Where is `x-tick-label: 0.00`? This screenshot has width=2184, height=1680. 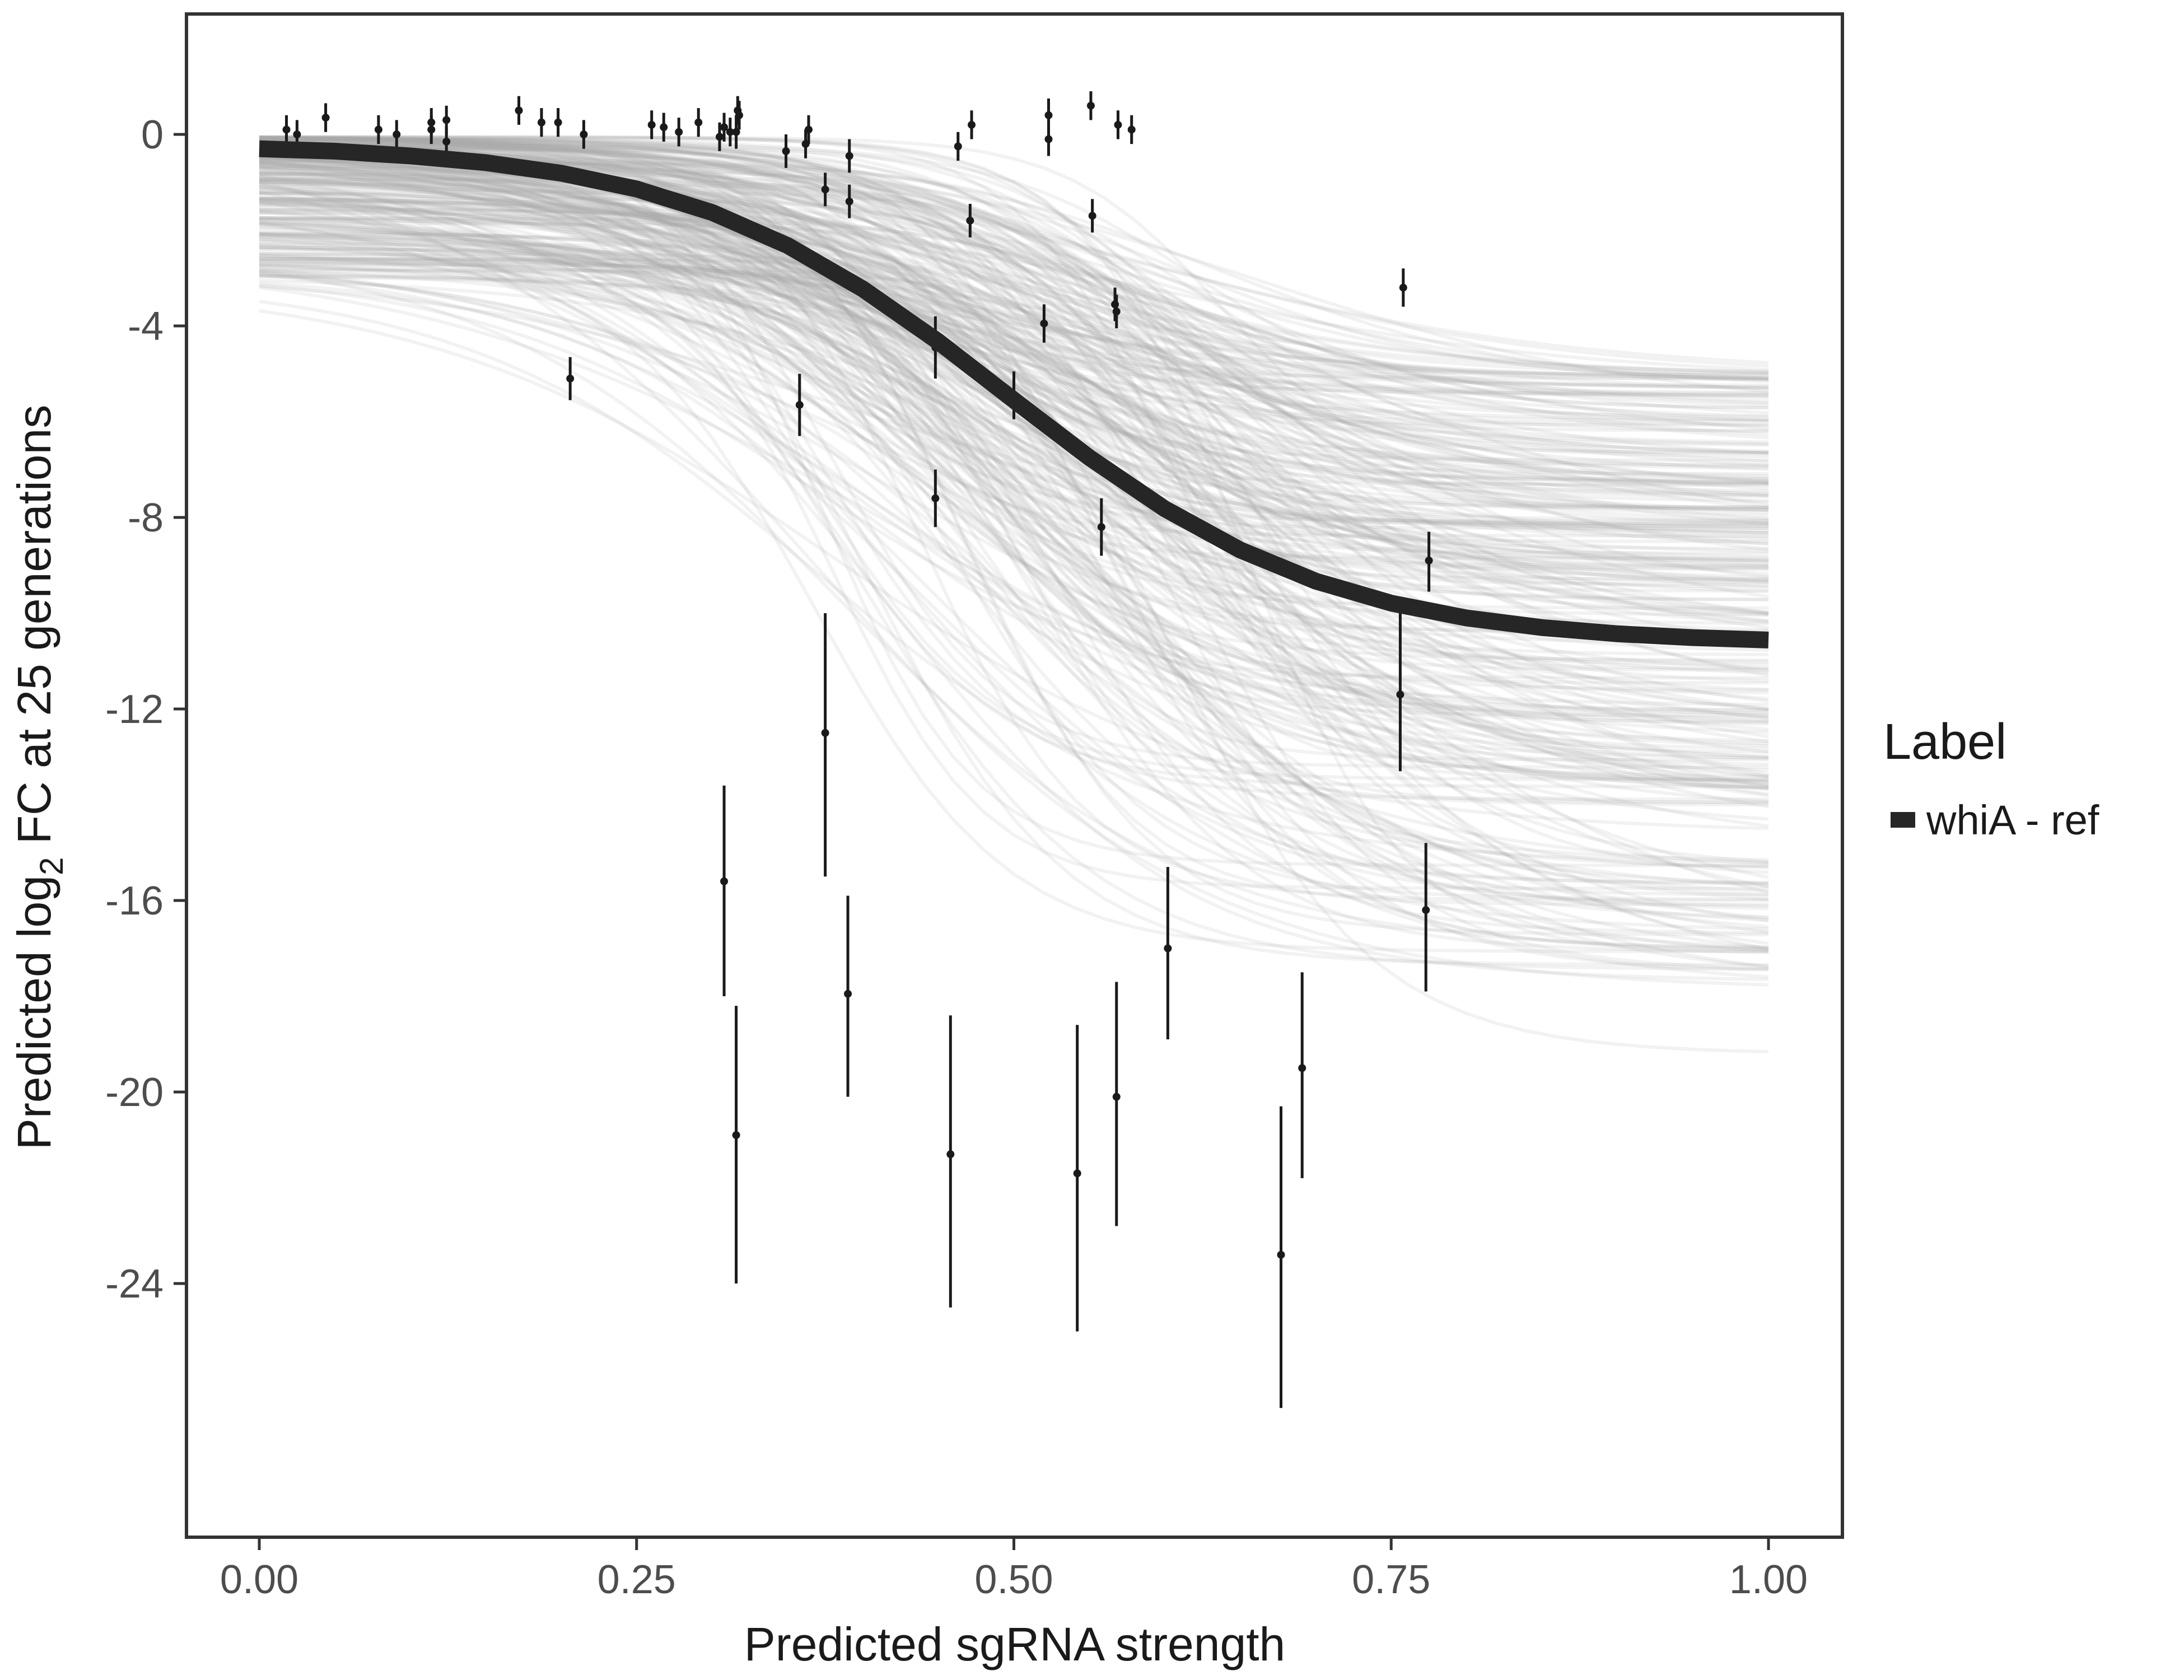 x-tick-label: 0.00 is located at coordinates (259, 1580).